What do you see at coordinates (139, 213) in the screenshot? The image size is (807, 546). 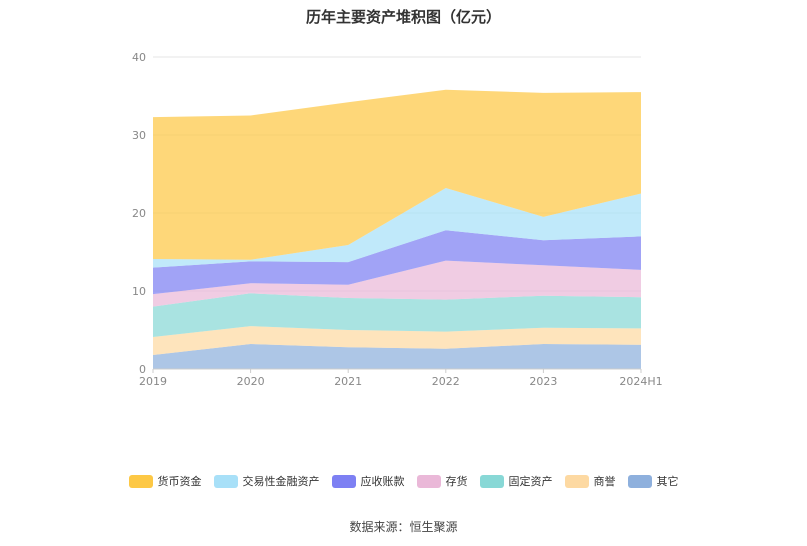 I see `y-tick-label: 20` at bounding box center [139, 213].